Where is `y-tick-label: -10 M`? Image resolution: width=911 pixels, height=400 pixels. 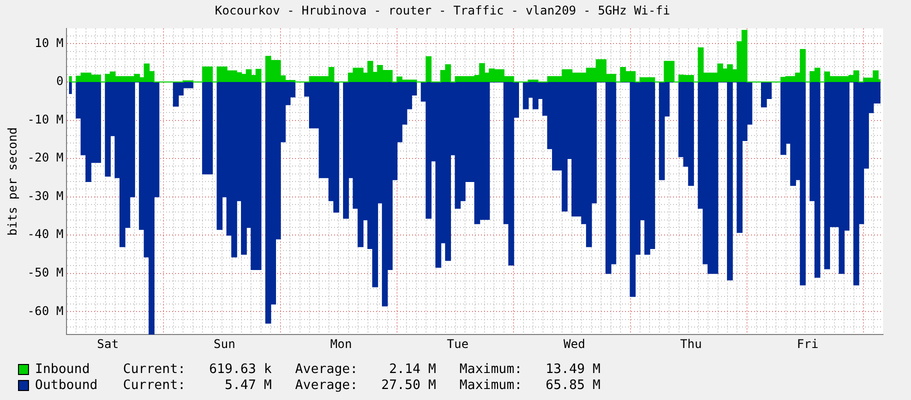
y-tick-label: -10 M is located at coordinates (45, 119).